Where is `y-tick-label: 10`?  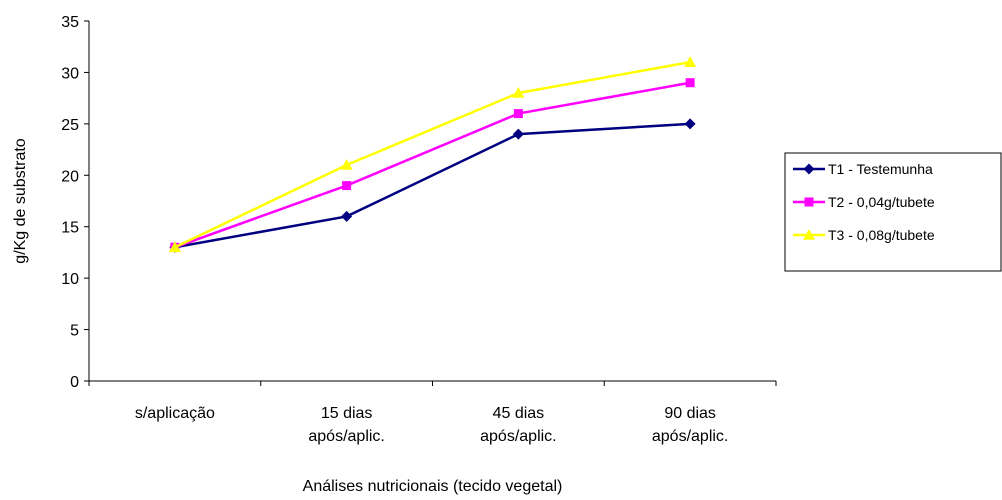 y-tick-label: 10 is located at coordinates (70, 279).